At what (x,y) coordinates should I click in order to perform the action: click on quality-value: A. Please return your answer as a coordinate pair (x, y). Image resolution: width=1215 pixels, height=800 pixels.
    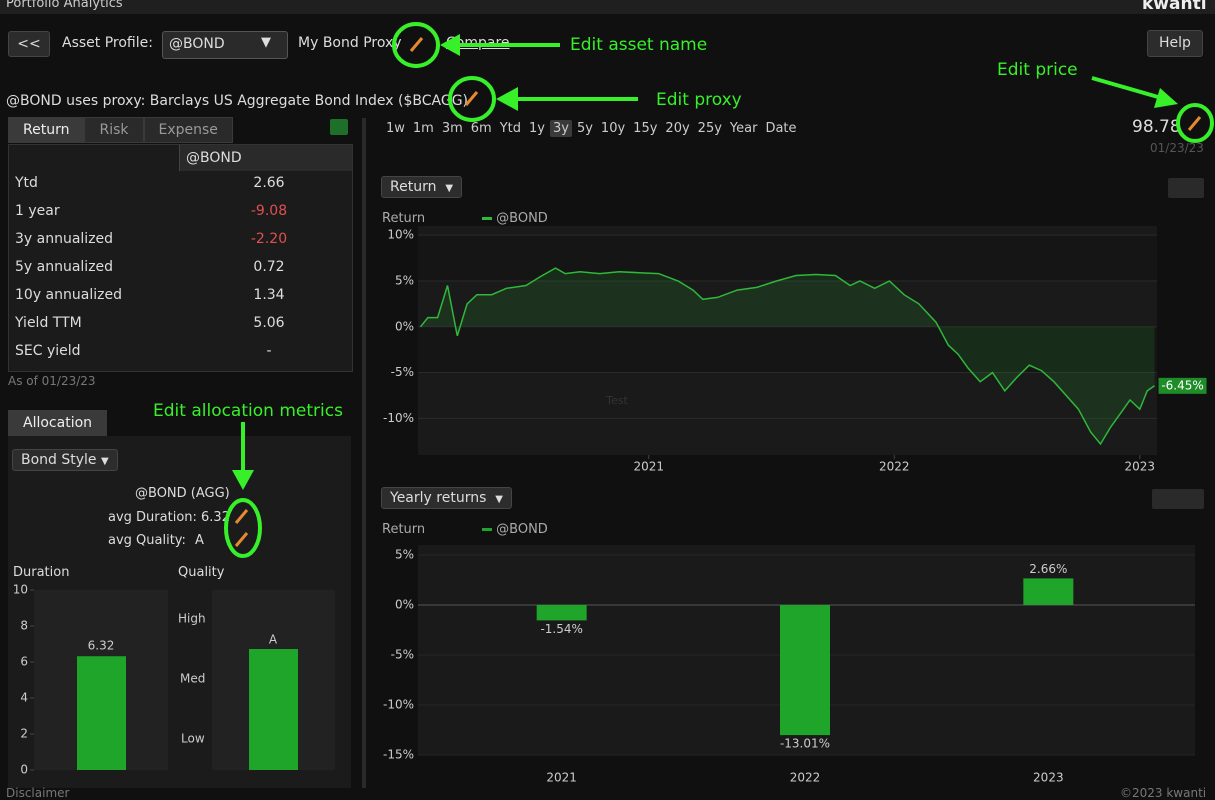
    Looking at the image, I should click on (273, 640).